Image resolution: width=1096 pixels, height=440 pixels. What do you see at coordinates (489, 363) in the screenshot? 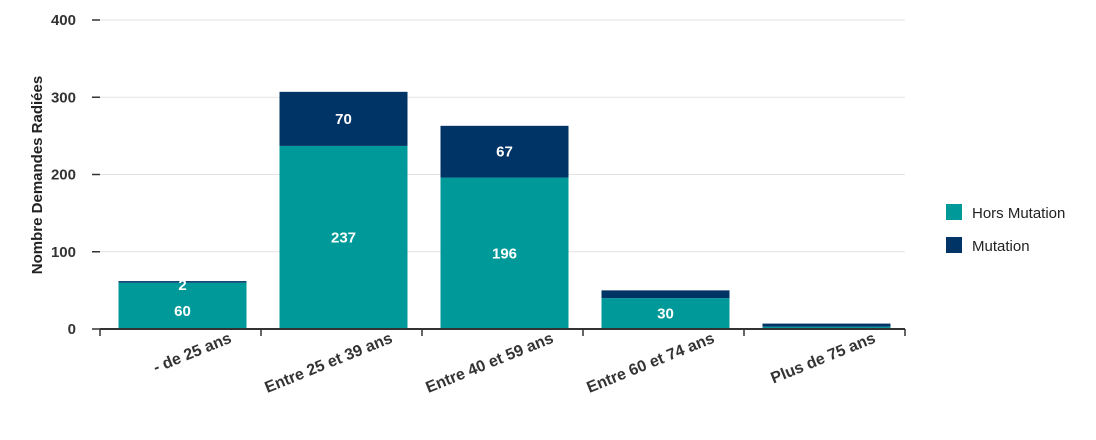
I see `x-category-label: Entre 40 et 59 ans` at bounding box center [489, 363].